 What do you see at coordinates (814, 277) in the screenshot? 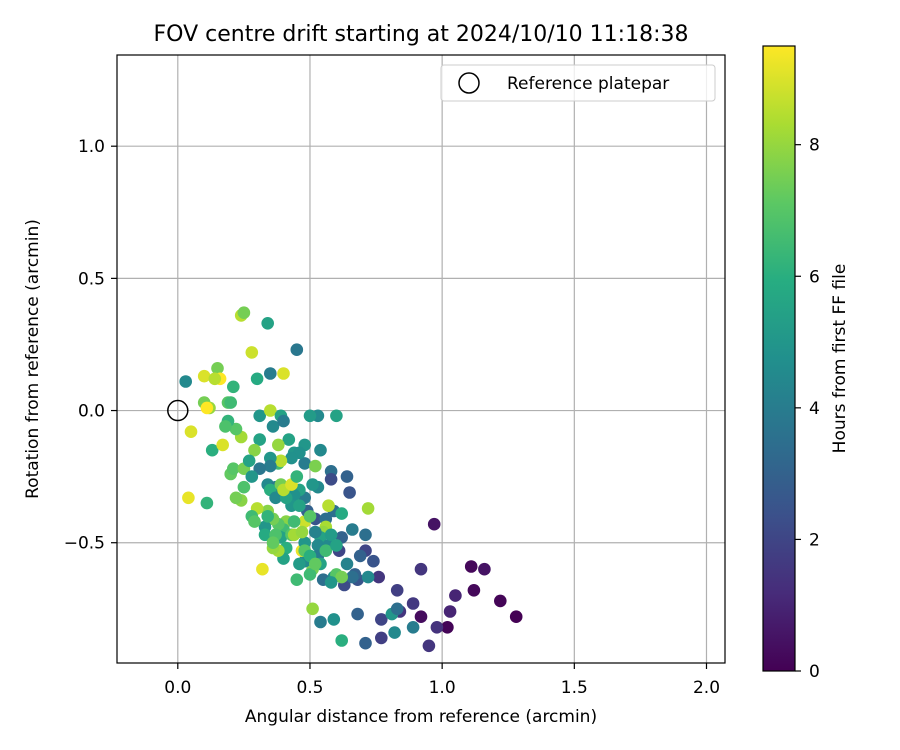
I see `colorbar-tick-label: 6` at bounding box center [814, 277].